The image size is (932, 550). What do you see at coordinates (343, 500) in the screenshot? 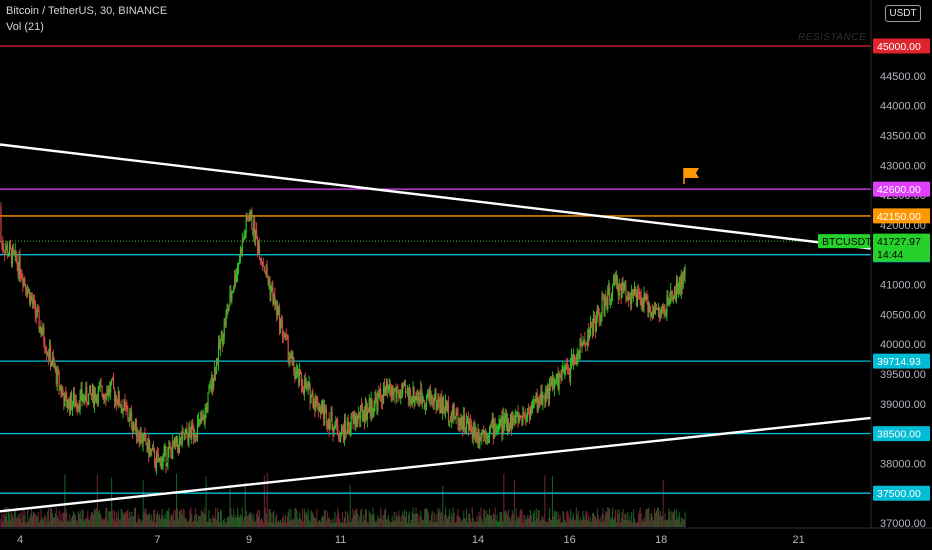
I see `volume-layer` at bounding box center [343, 500].